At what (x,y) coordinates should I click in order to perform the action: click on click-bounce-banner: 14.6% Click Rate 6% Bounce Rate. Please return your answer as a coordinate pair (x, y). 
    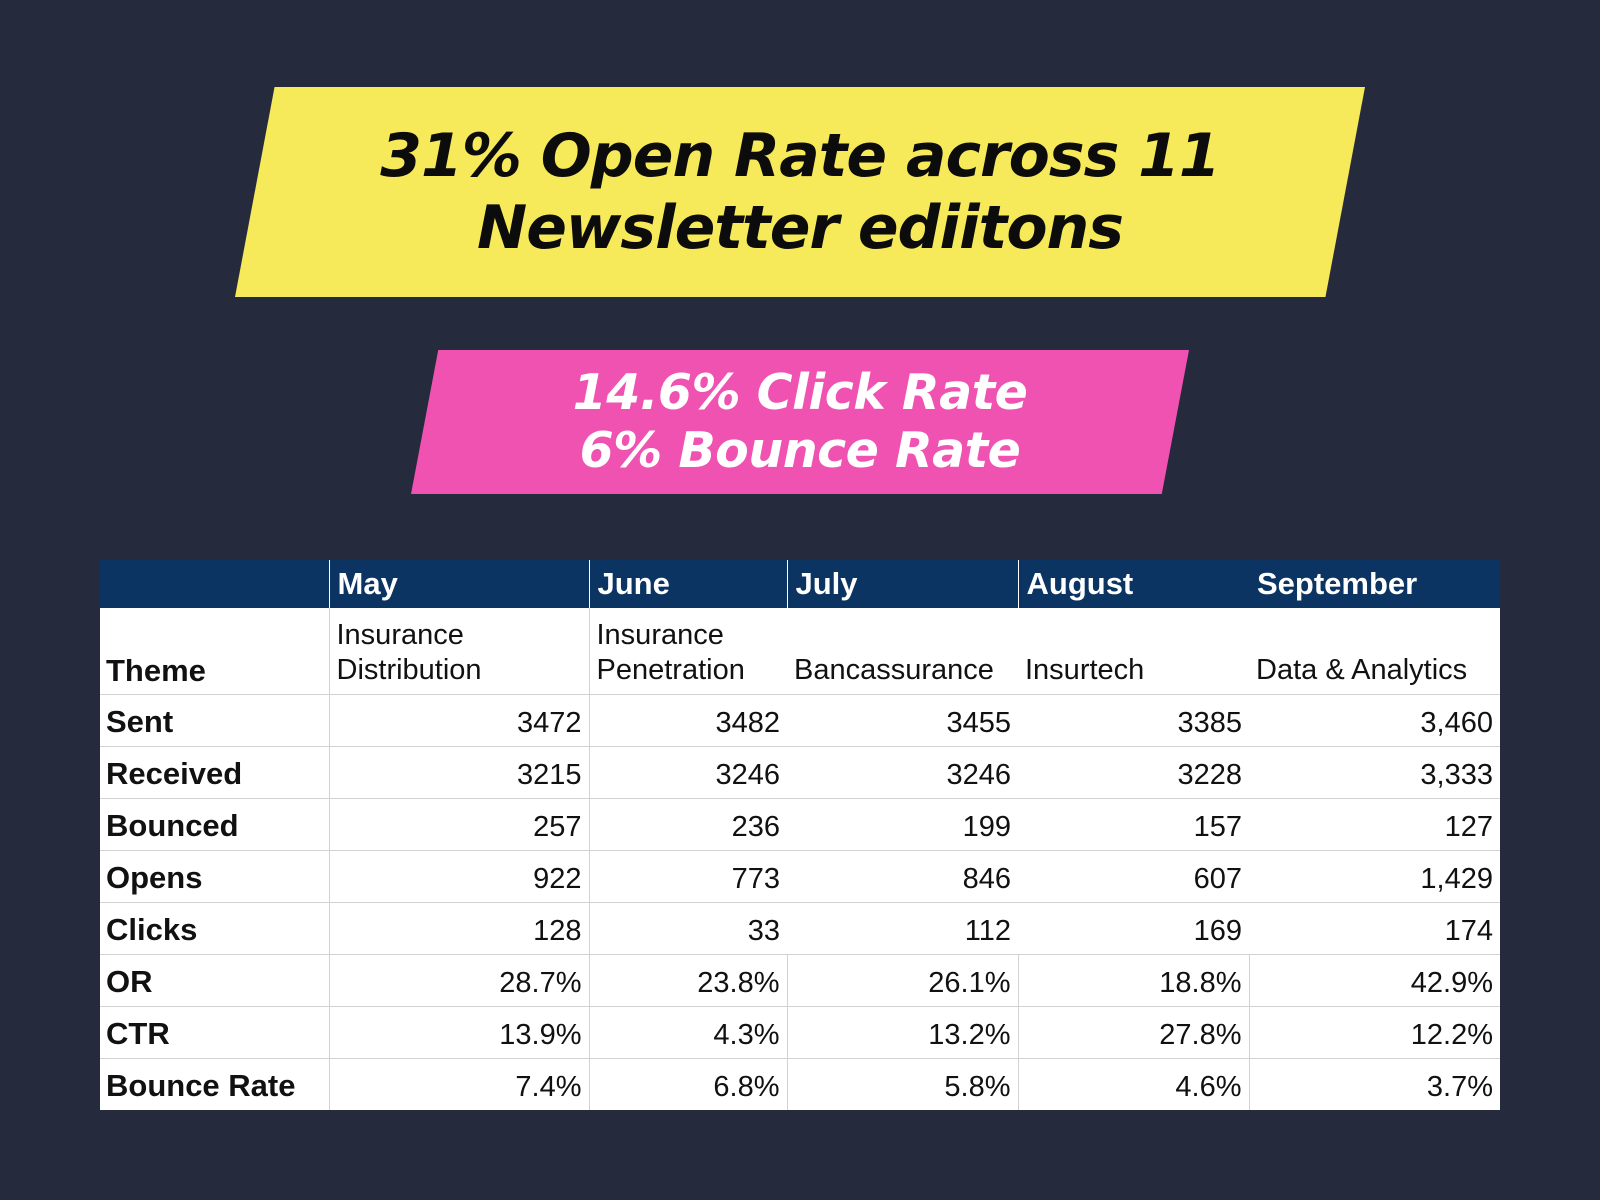
    Looking at the image, I should click on (800, 422).